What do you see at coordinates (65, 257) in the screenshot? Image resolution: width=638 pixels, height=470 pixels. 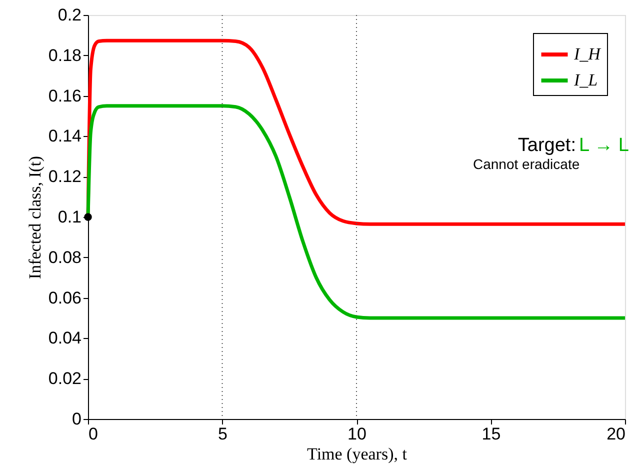 I see `y-tick-label: 0.08` at bounding box center [65, 257].